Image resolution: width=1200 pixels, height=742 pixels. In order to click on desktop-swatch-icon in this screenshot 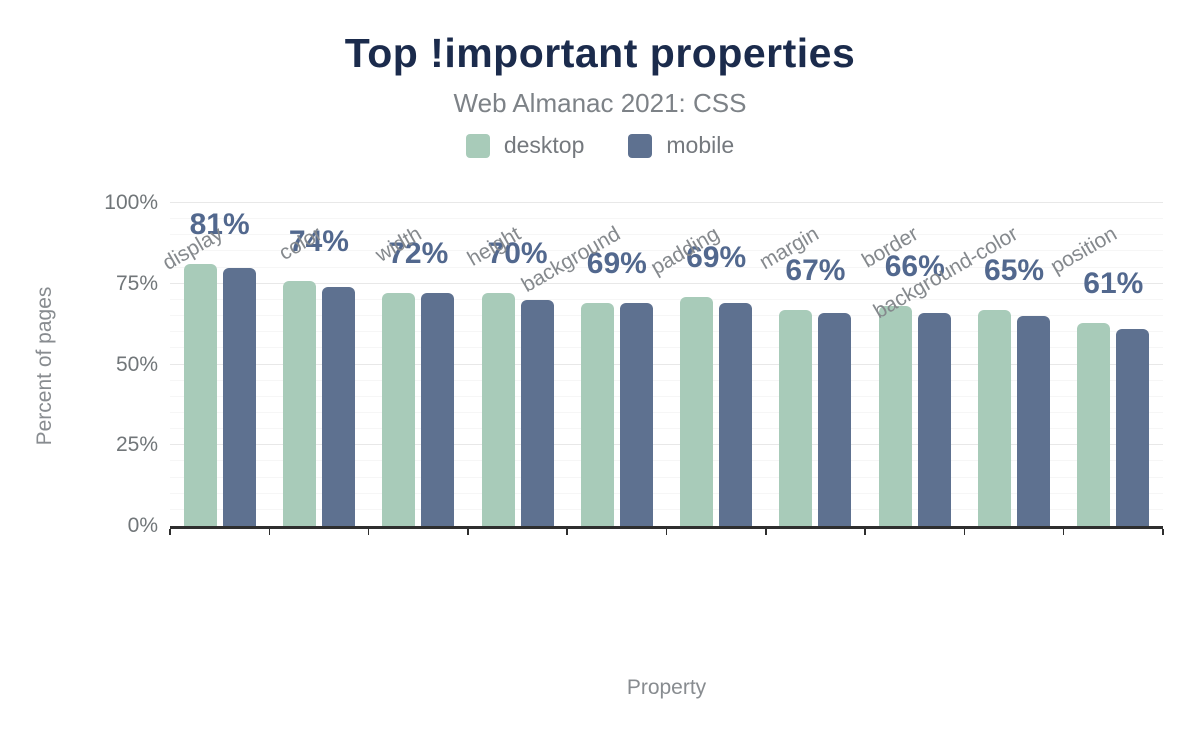, I will do `click(477, 145)`.